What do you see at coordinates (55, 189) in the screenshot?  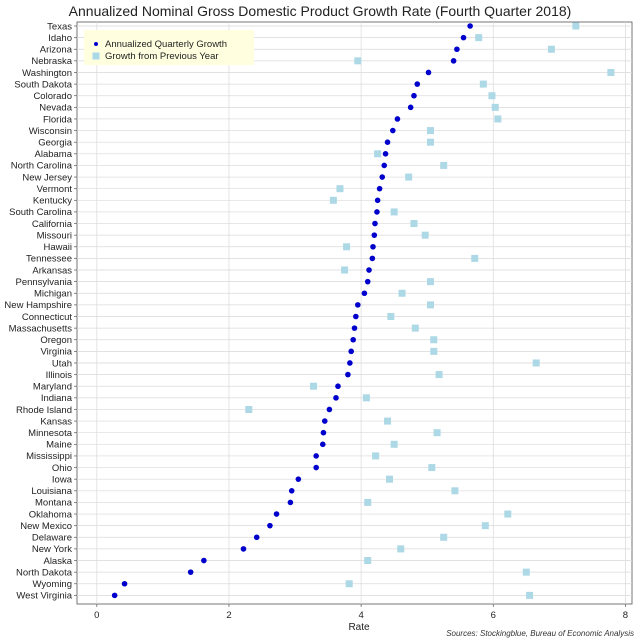 I see `y-tick-label: Vermont` at bounding box center [55, 189].